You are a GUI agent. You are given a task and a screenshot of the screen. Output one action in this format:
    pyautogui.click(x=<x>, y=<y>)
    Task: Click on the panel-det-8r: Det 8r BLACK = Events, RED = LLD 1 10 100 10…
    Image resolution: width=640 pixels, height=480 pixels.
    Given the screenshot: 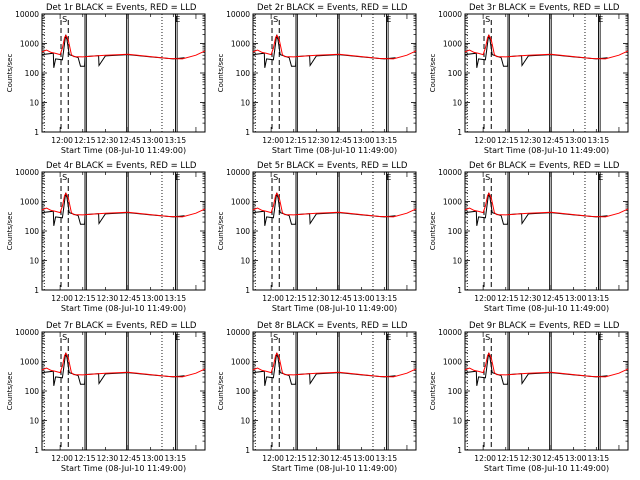 What is the action you would take?
    pyautogui.click(x=317, y=397)
    